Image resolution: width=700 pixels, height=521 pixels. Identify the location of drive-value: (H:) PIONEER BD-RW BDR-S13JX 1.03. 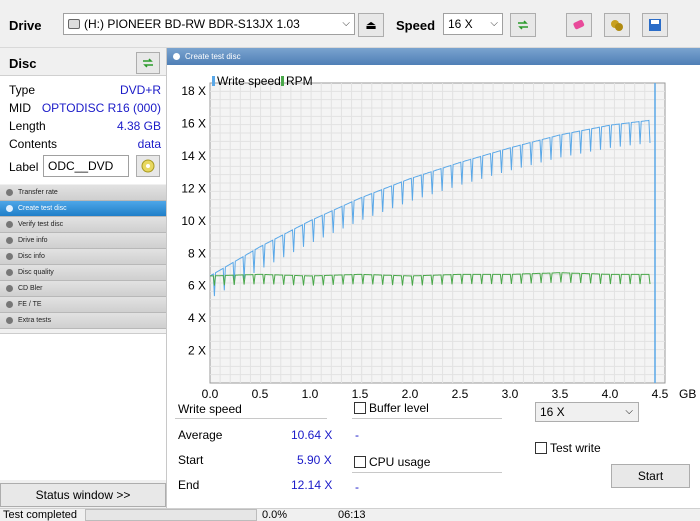
(192, 24).